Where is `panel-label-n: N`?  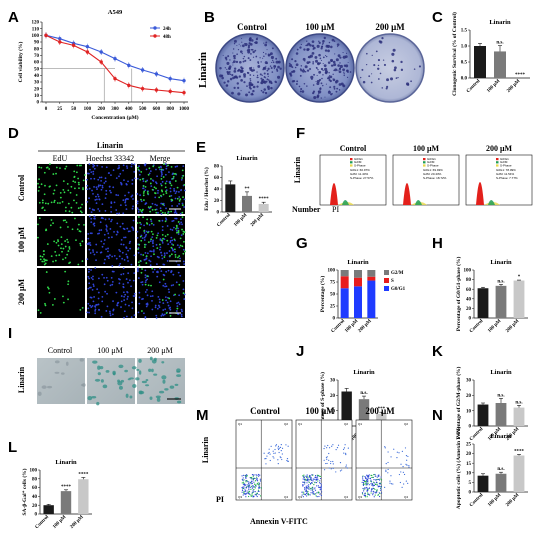 panel-label-n: N is located at coordinates (437, 415).